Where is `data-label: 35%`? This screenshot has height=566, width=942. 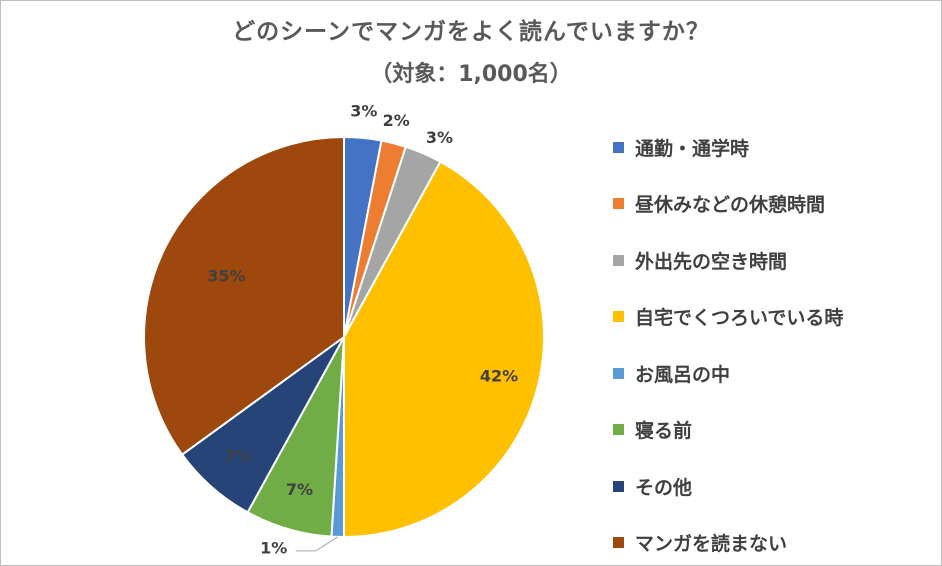
data-label: 35% is located at coordinates (226, 276).